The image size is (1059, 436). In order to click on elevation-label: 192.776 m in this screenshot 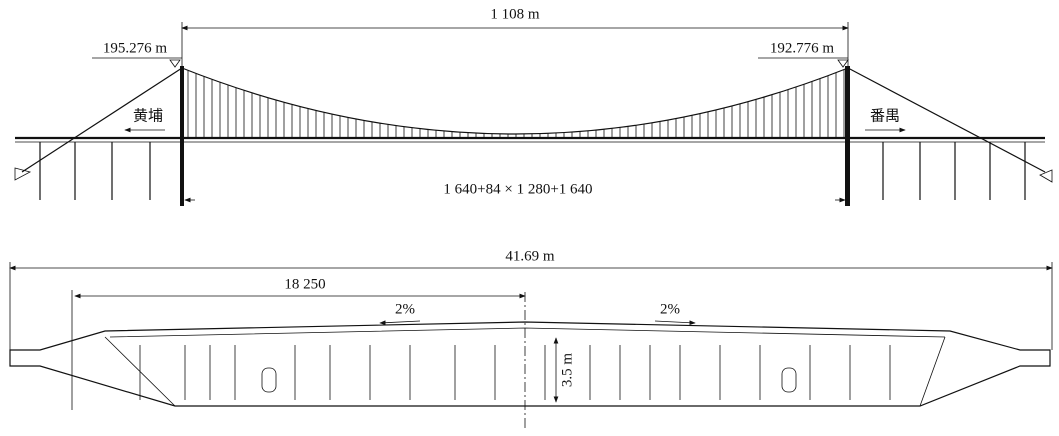, I will do `click(802, 48)`.